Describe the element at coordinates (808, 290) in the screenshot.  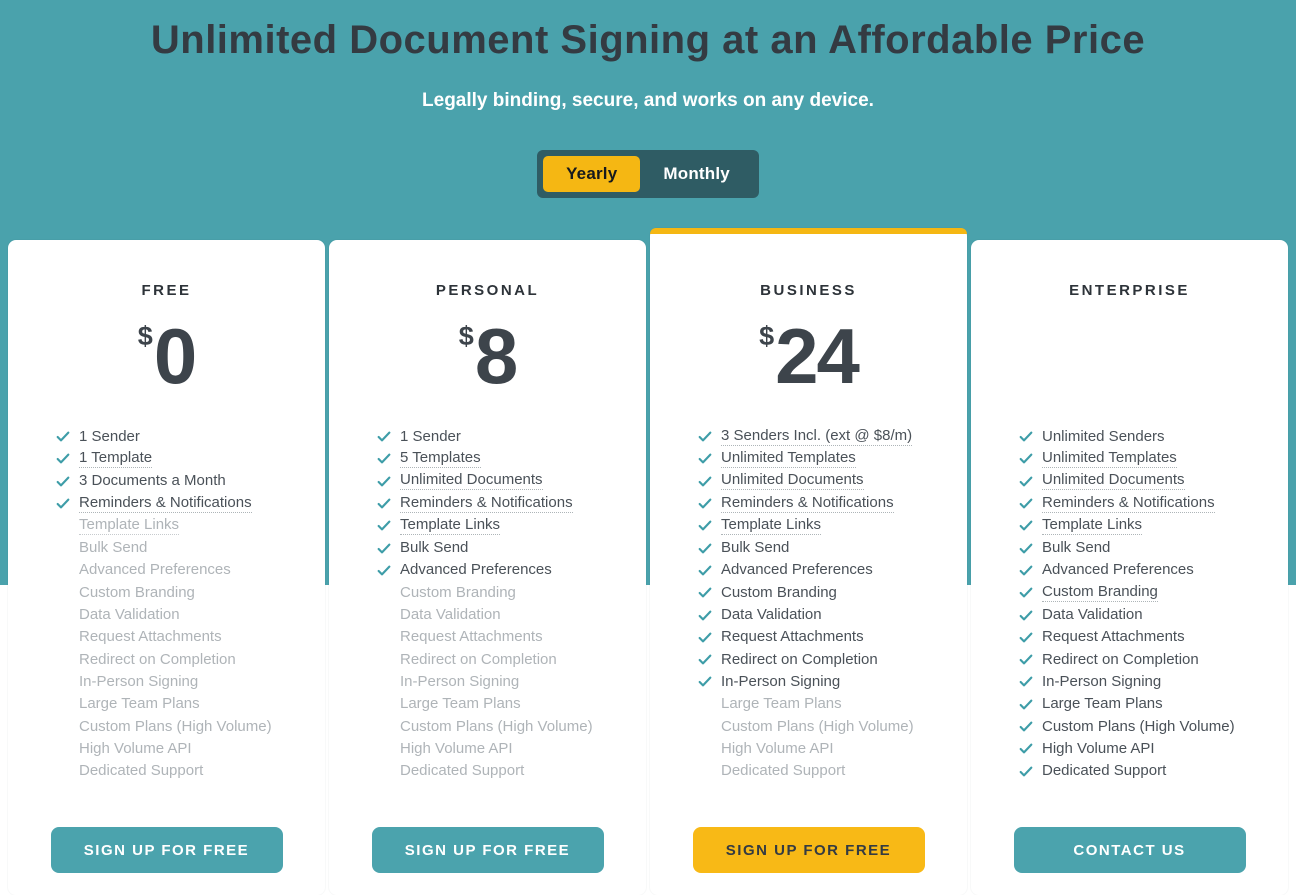
I see `plan-name: BUSINESS` at that location.